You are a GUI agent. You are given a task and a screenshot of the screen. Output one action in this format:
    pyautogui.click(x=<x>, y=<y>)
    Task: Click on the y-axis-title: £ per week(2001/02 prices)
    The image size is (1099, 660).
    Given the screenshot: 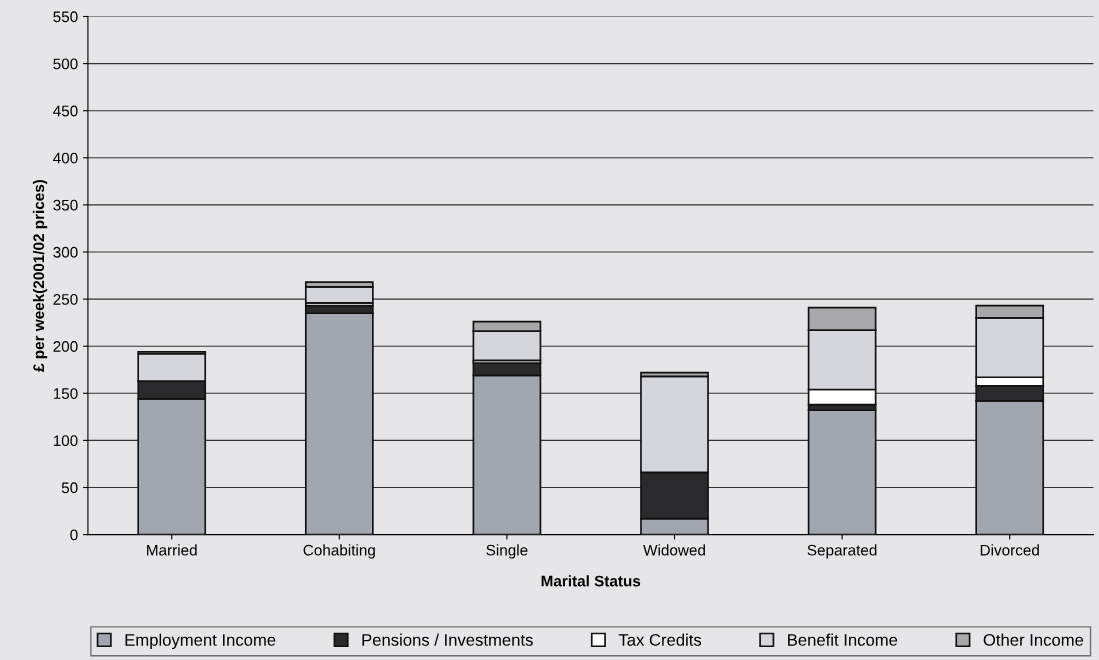 What is the action you would take?
    pyautogui.click(x=40, y=275)
    